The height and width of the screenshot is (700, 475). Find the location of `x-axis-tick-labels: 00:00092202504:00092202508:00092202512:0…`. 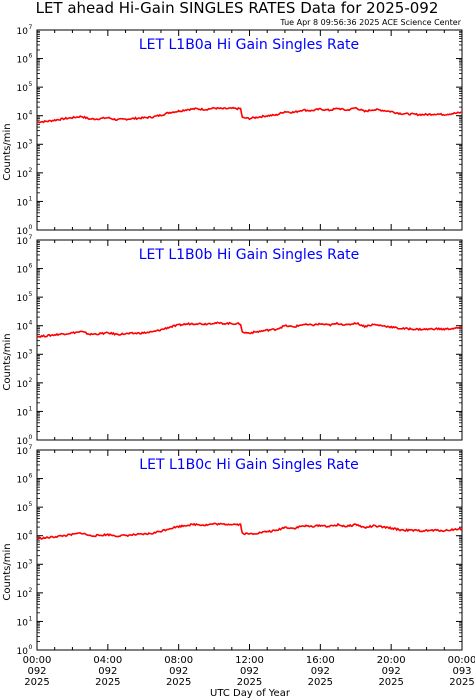

x-axis-tick-labels: 00:00092202504:00092202508:00092202512:0… is located at coordinates (249, 671).